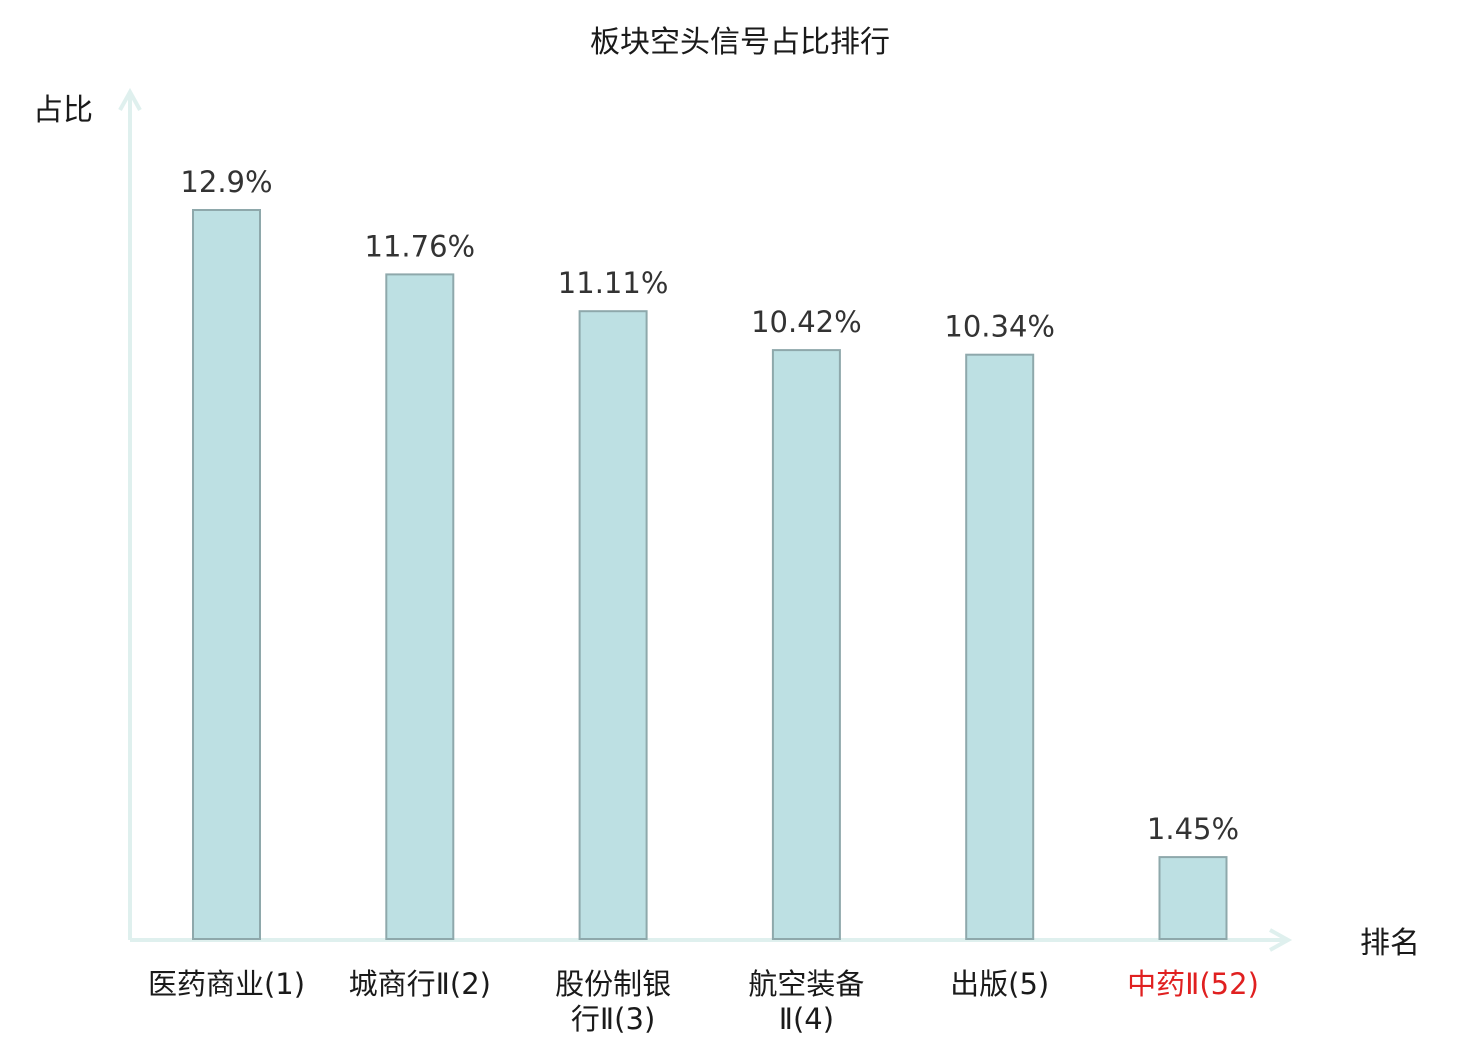 Image resolution: width=1480 pixels, height=1044 pixels. Describe the element at coordinates (711, 940) in the screenshot. I see `x-axis` at that location.